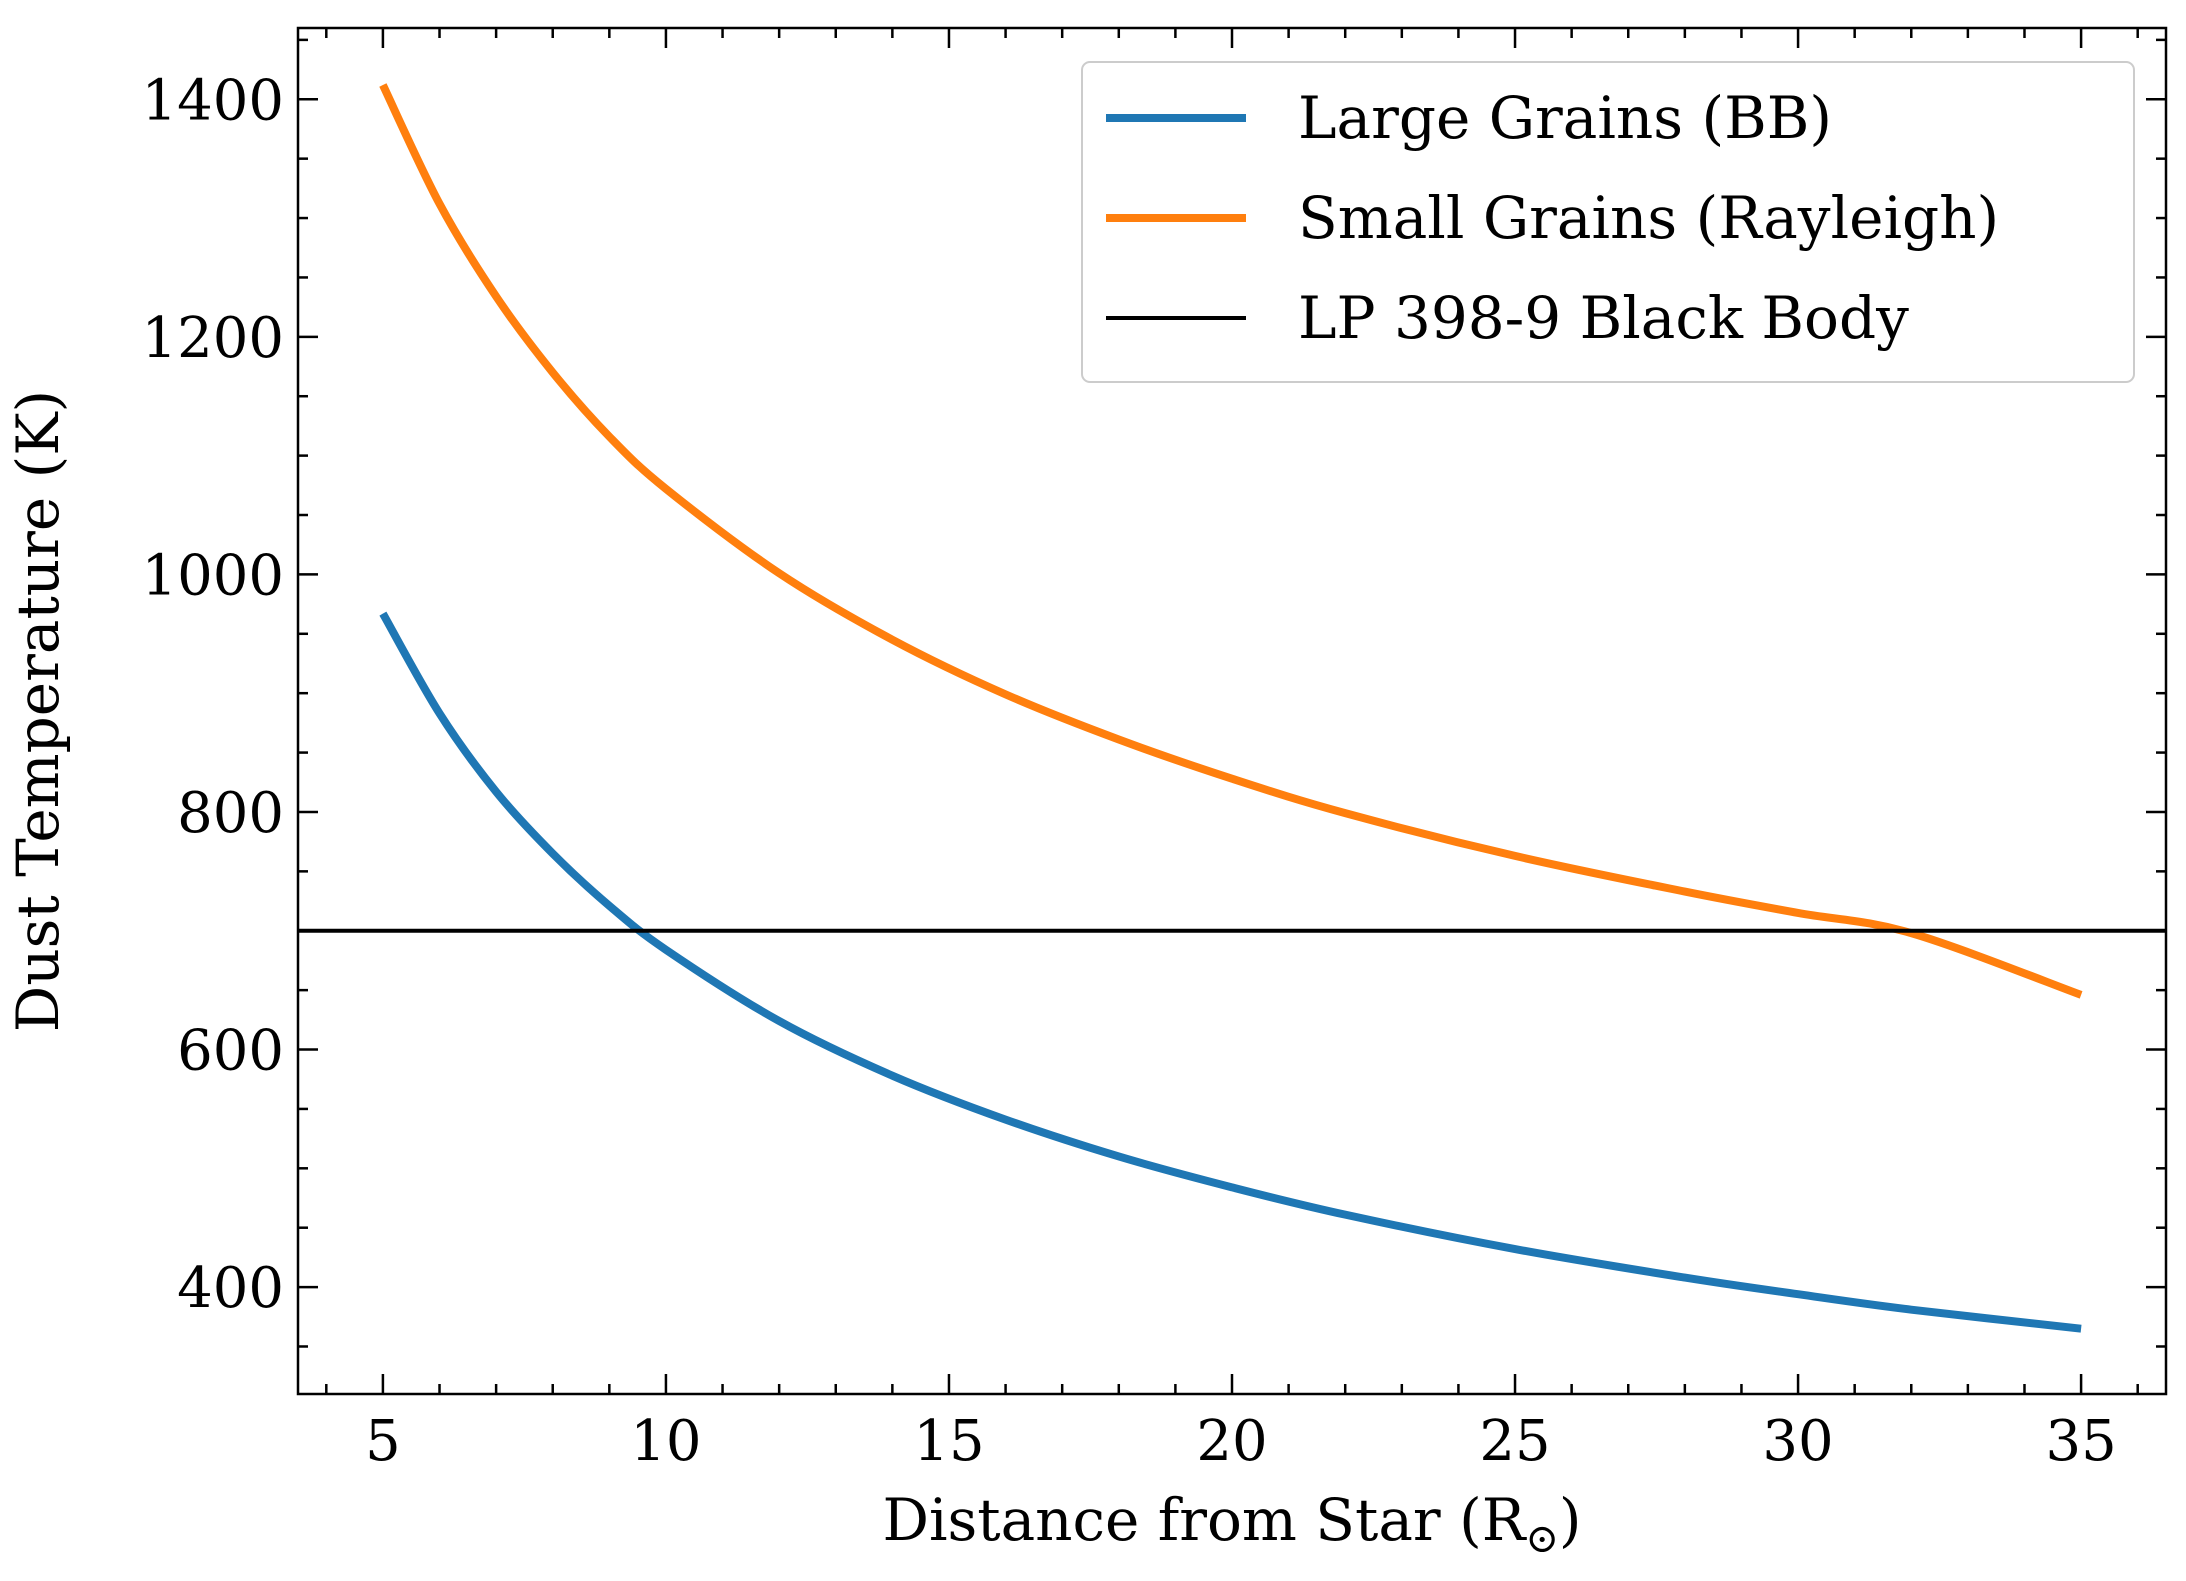  I want to click on x-axis-title: Distance from Star (R⊙), so click(1231, 1524).